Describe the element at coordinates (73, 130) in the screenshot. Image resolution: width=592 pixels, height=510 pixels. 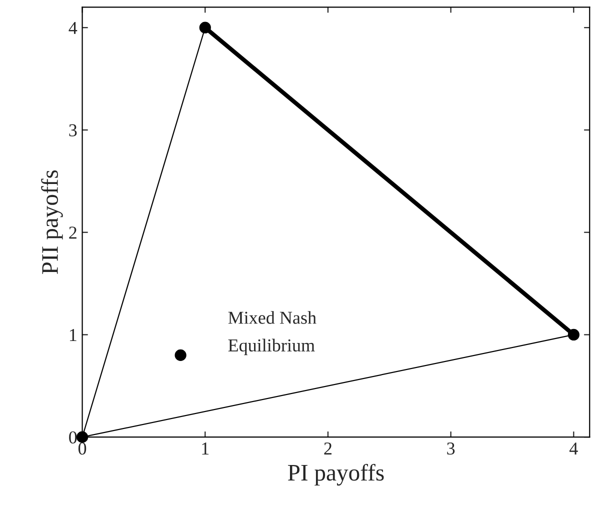
I see `y-tick-label: 3` at that location.